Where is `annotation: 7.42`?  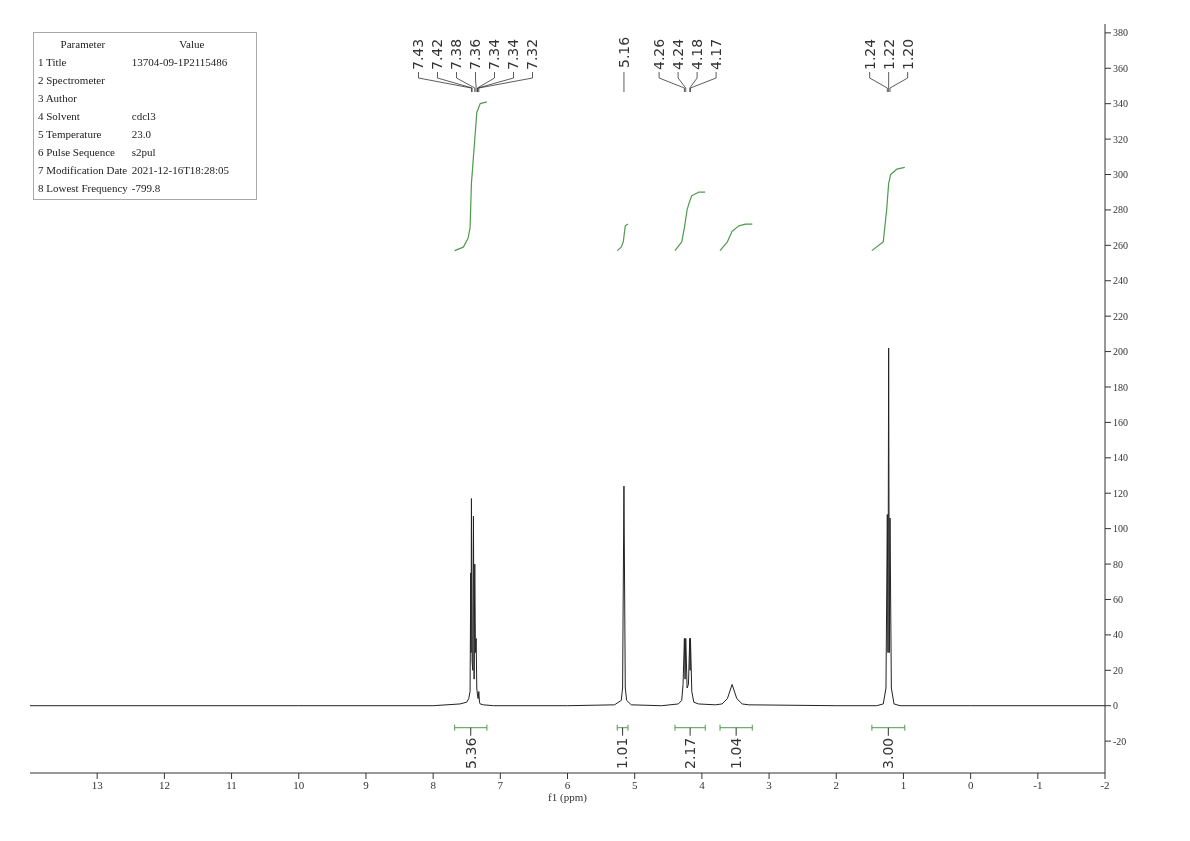
annotation: 7.42 is located at coordinates (437, 54).